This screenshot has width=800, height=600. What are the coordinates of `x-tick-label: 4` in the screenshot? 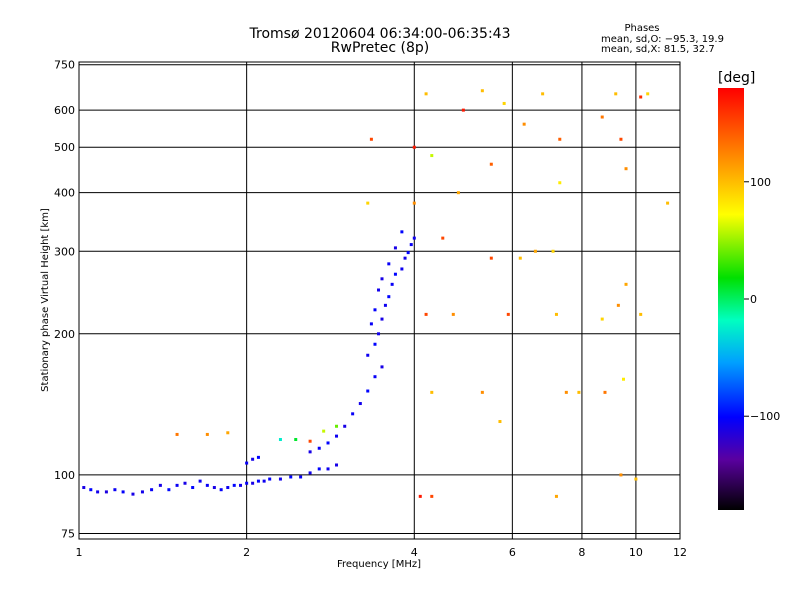 It's located at (414, 552).